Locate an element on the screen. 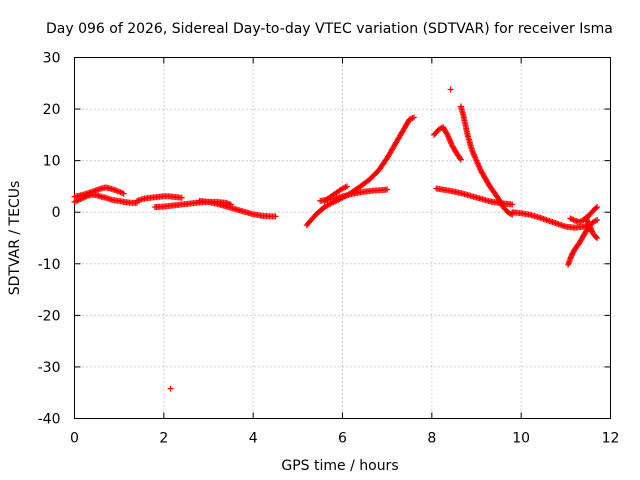 This screenshot has width=640, height=480. x-tick-label: 8 is located at coordinates (431, 439).